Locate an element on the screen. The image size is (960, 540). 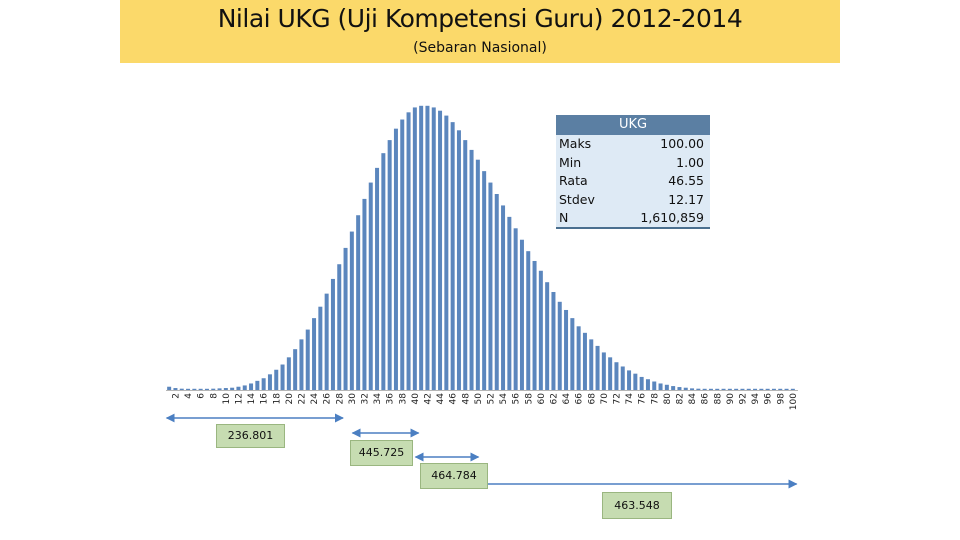
x-tick-label: 68 is located at coordinates (592, 399).